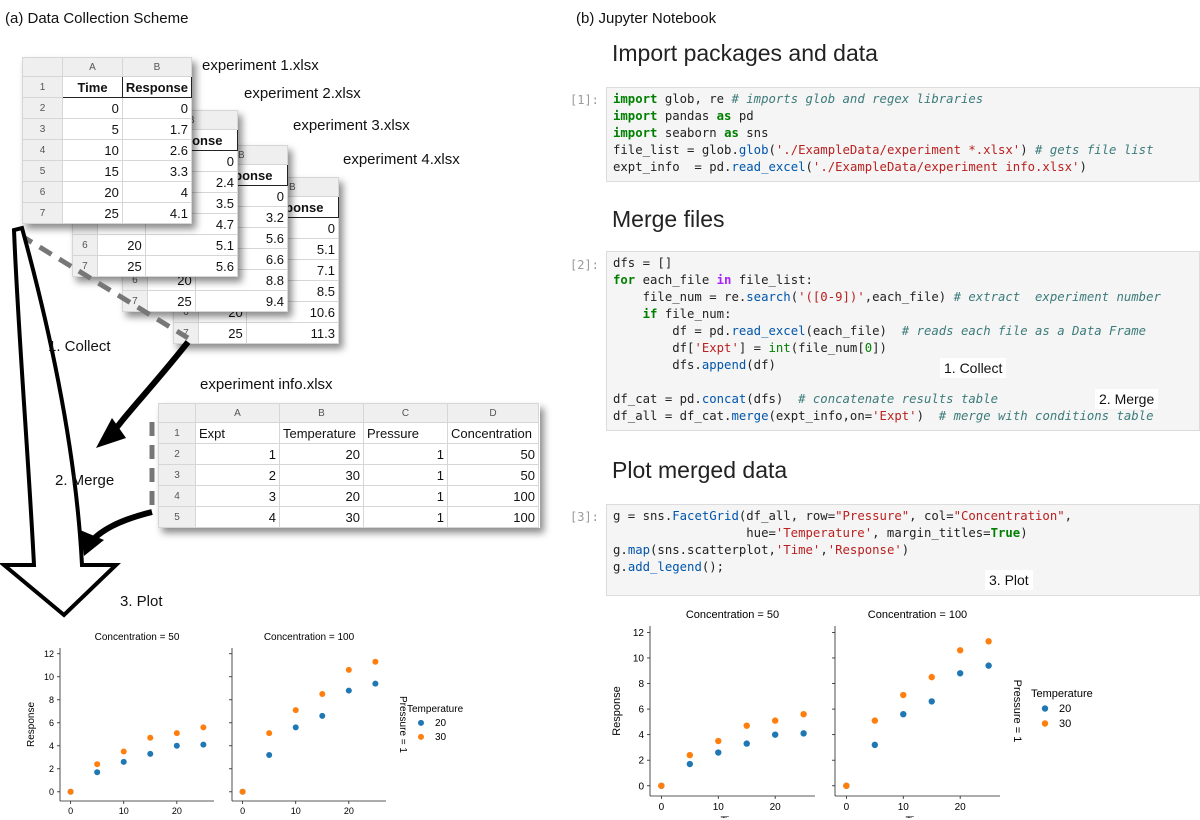 This screenshot has height=820, width=1200. I want to click on experiment-4-filename: experiment 4.xlsx, so click(401, 159).